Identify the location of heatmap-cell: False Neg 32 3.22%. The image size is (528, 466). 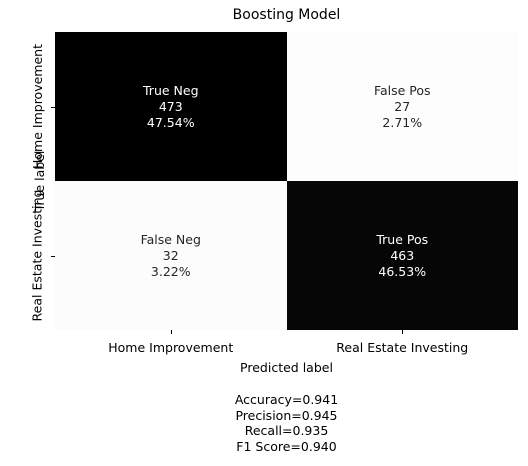
(171, 255).